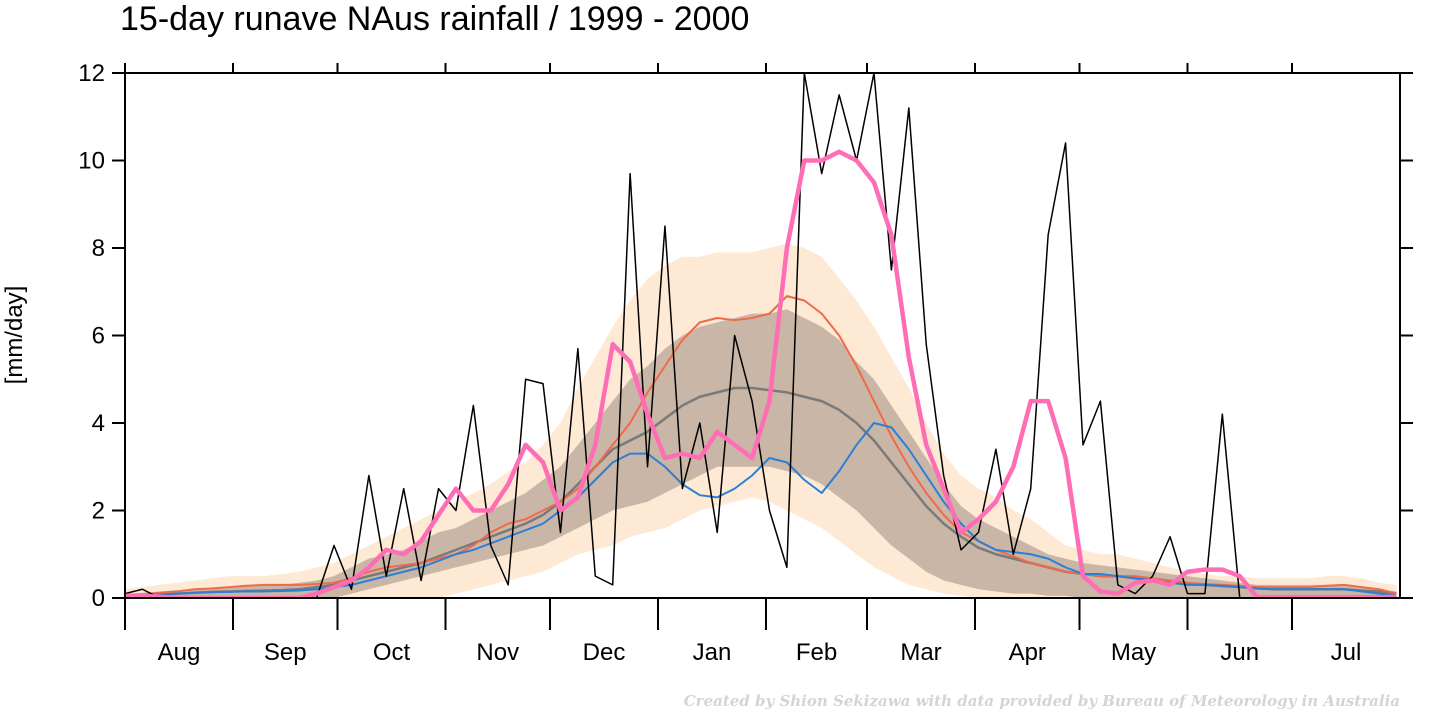 This screenshot has width=1432, height=712. I want to click on x-tick-label: Oct, so click(392, 652).